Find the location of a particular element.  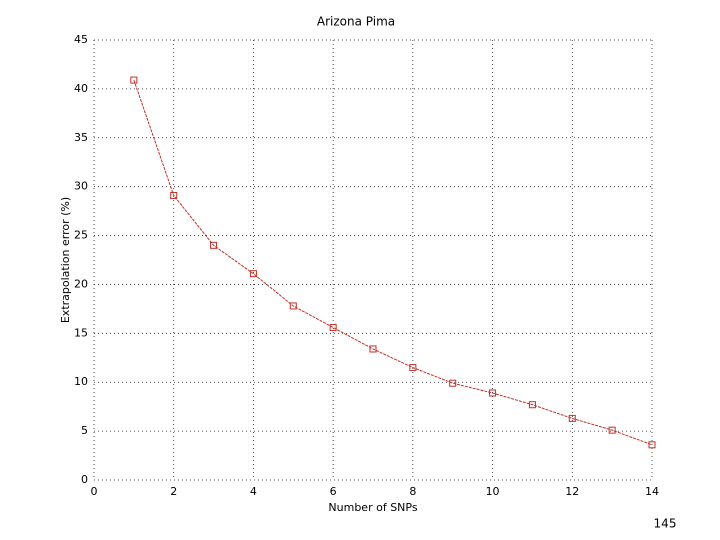

chart-title: Arizona Pima is located at coordinates (356, 22).